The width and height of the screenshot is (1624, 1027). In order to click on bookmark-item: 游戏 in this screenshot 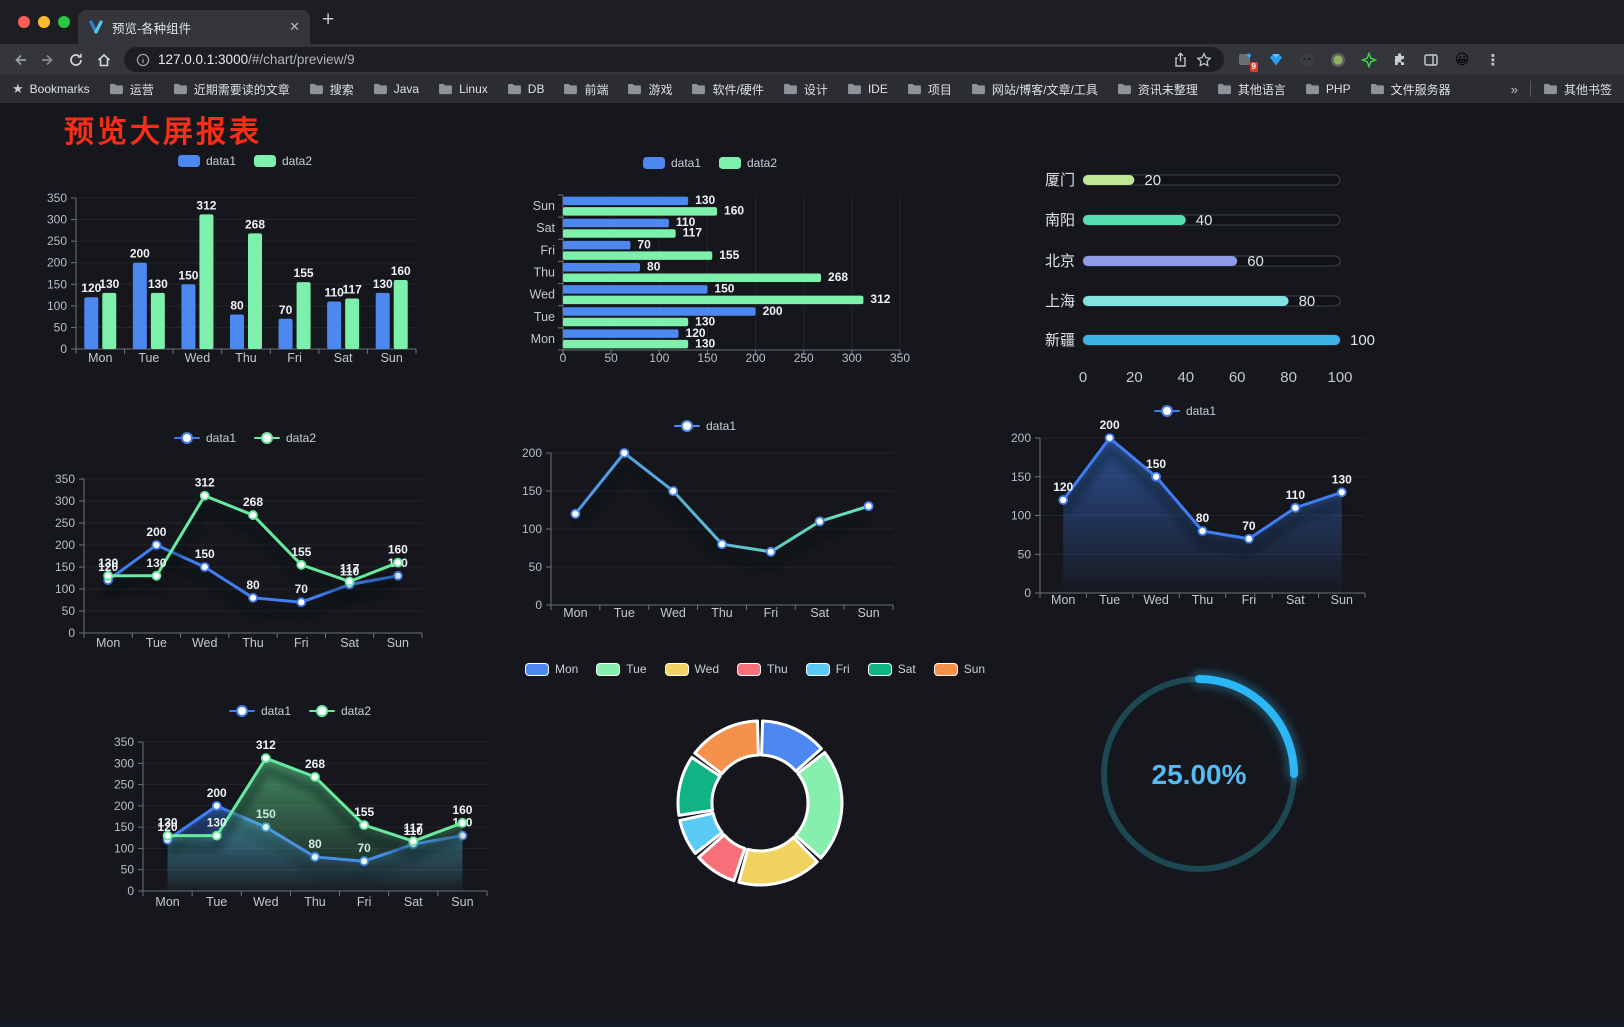, I will do `click(649, 89)`.